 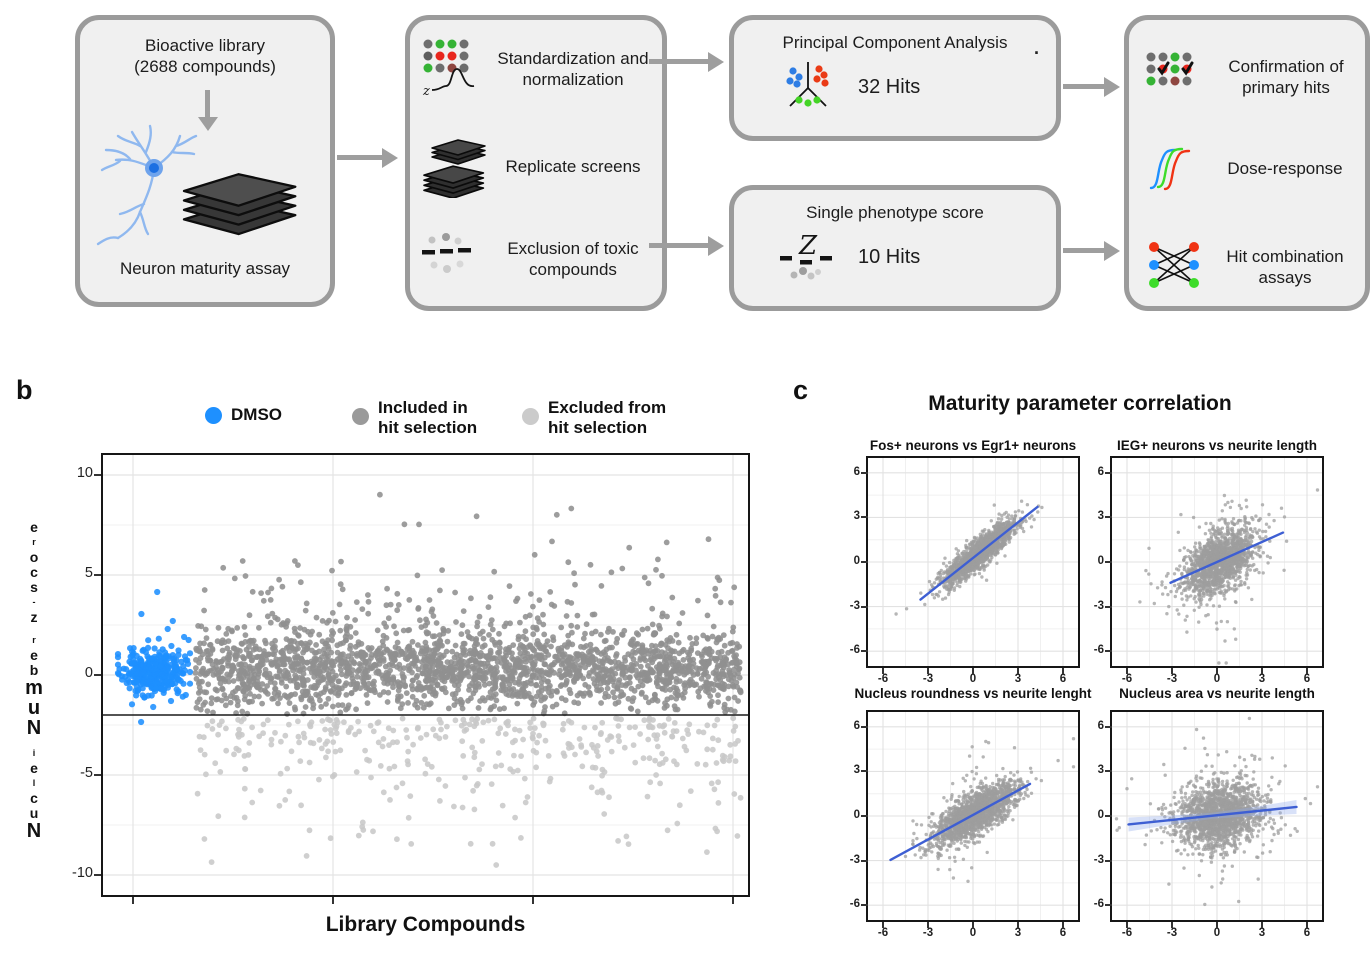 What do you see at coordinates (34, 602) in the screenshot?
I see `y-axis-label-char: -` at bounding box center [34, 602].